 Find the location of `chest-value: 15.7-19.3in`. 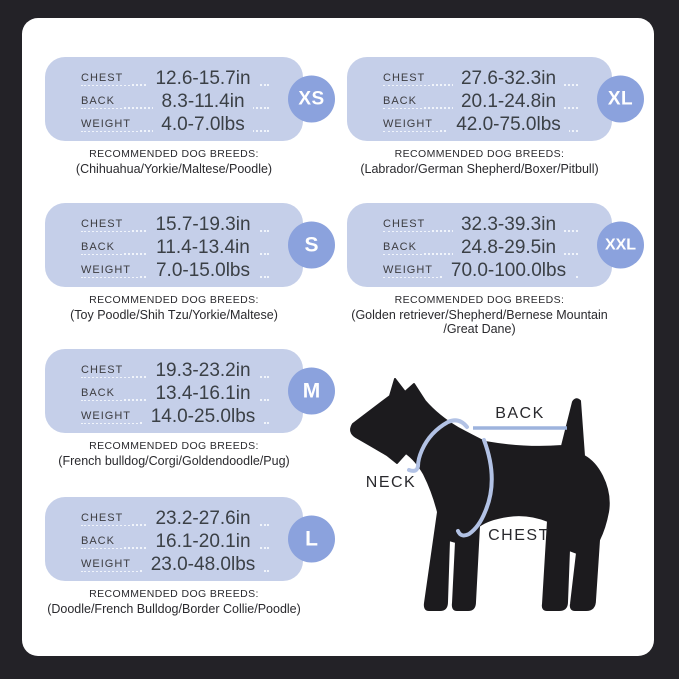

chest-value: 15.7-19.3in is located at coordinates (203, 224).